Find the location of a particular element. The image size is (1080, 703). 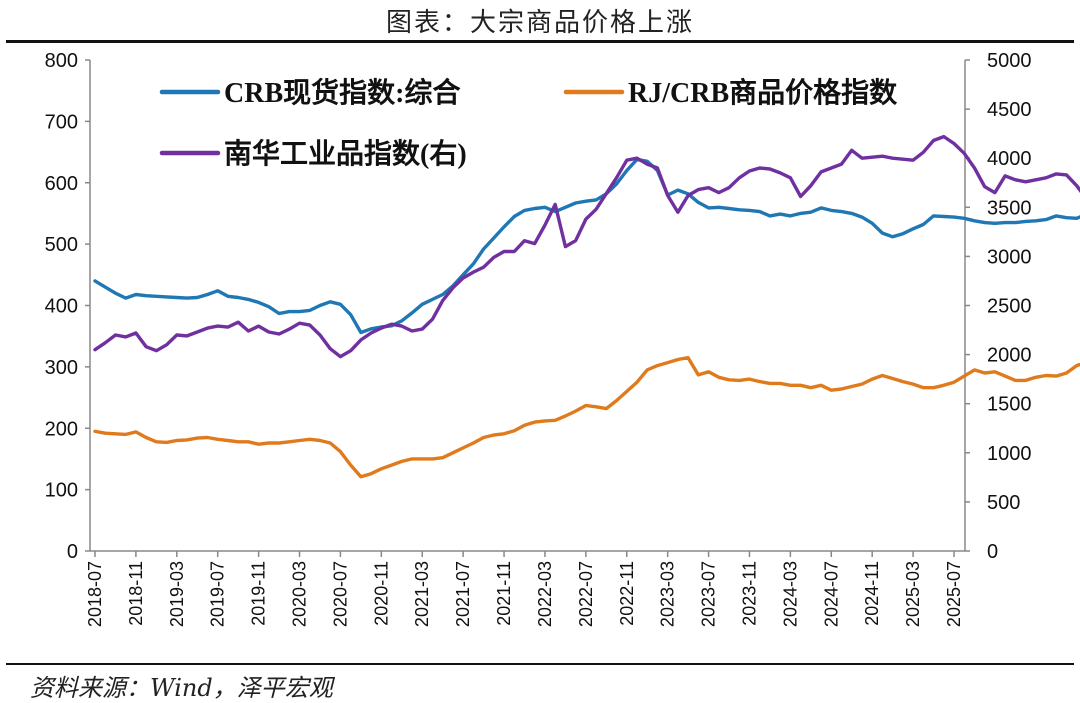

left-tick-label: 400 is located at coordinates (61, 307).